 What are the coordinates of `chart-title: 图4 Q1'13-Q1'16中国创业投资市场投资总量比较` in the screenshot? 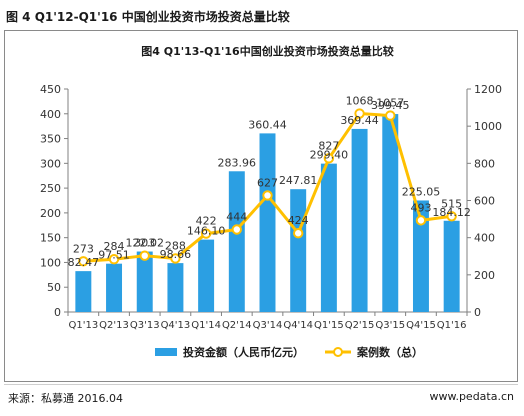 It's located at (267, 51).